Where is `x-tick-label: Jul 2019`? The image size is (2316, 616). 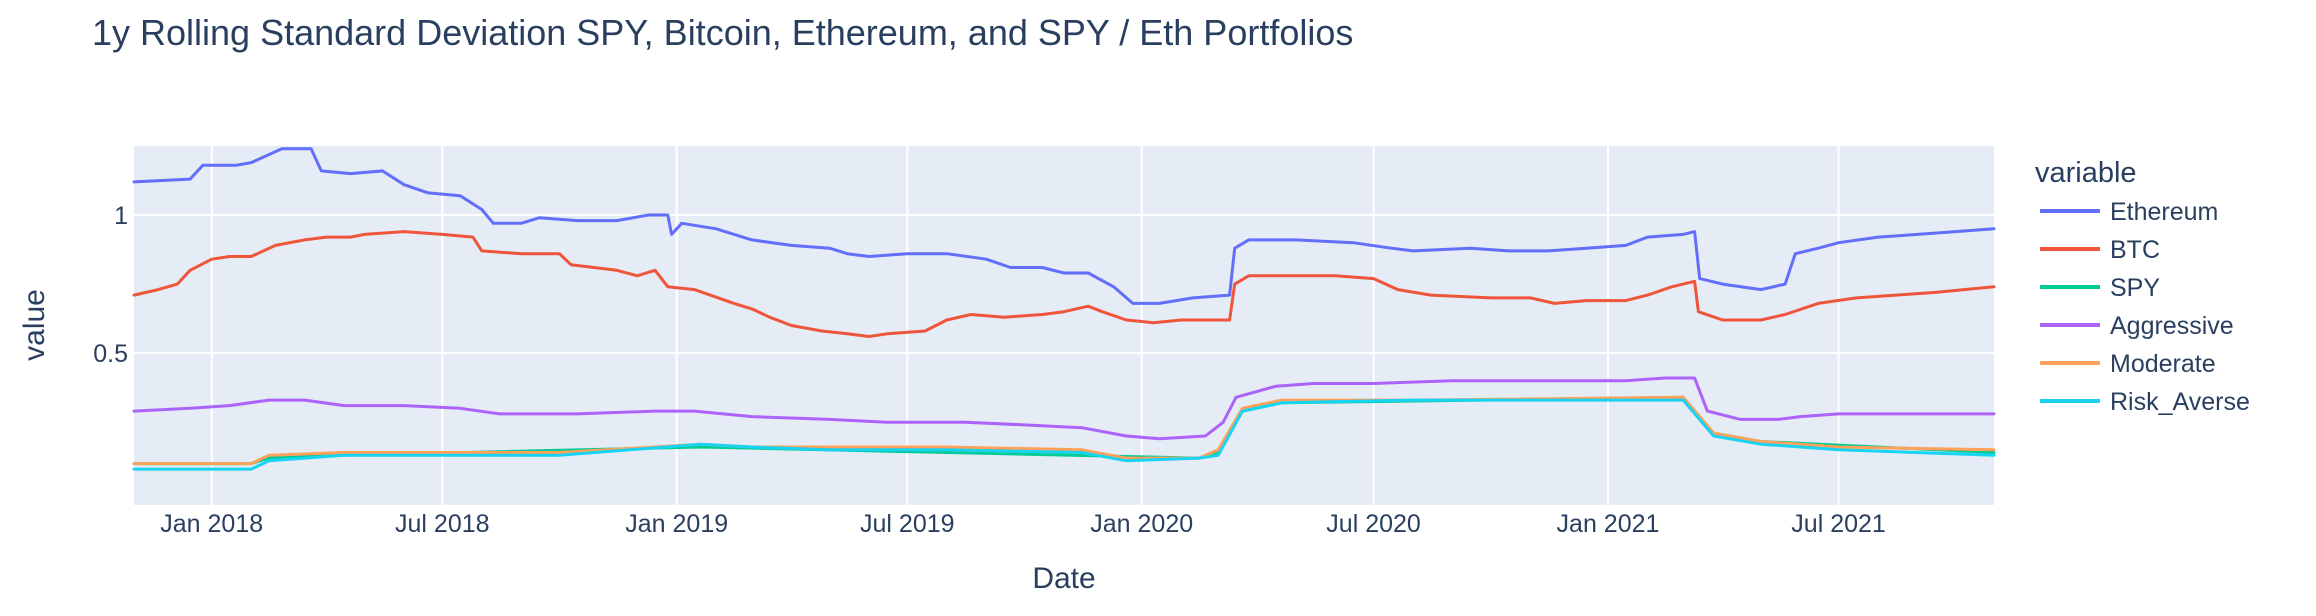 x-tick-label: Jul 2019 is located at coordinates (907, 524).